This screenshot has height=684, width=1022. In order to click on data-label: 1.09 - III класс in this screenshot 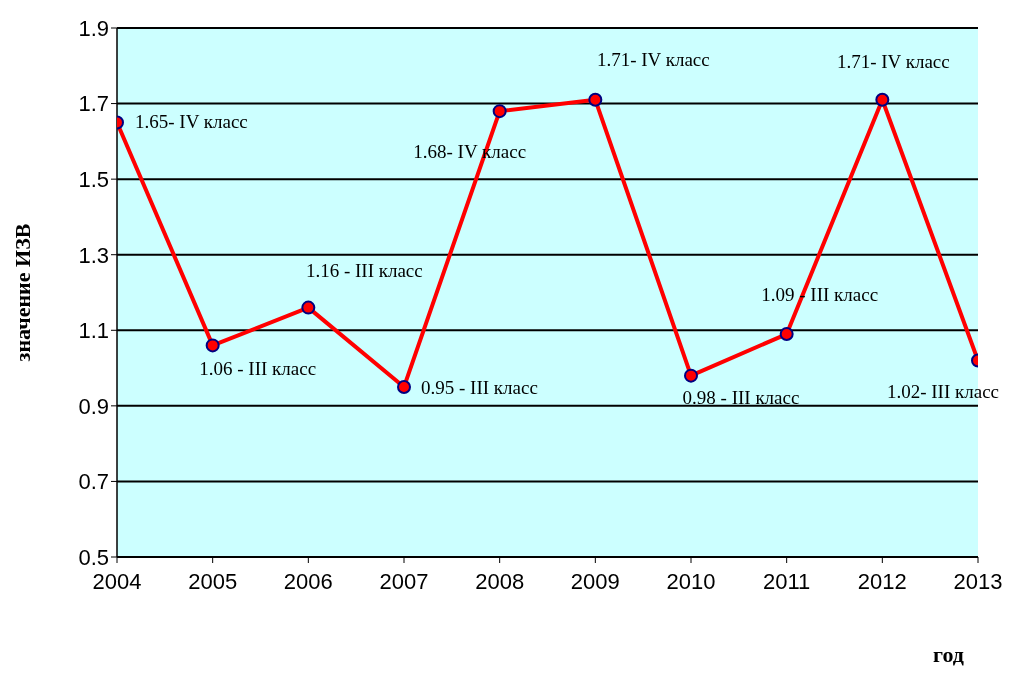, I will do `click(820, 295)`.